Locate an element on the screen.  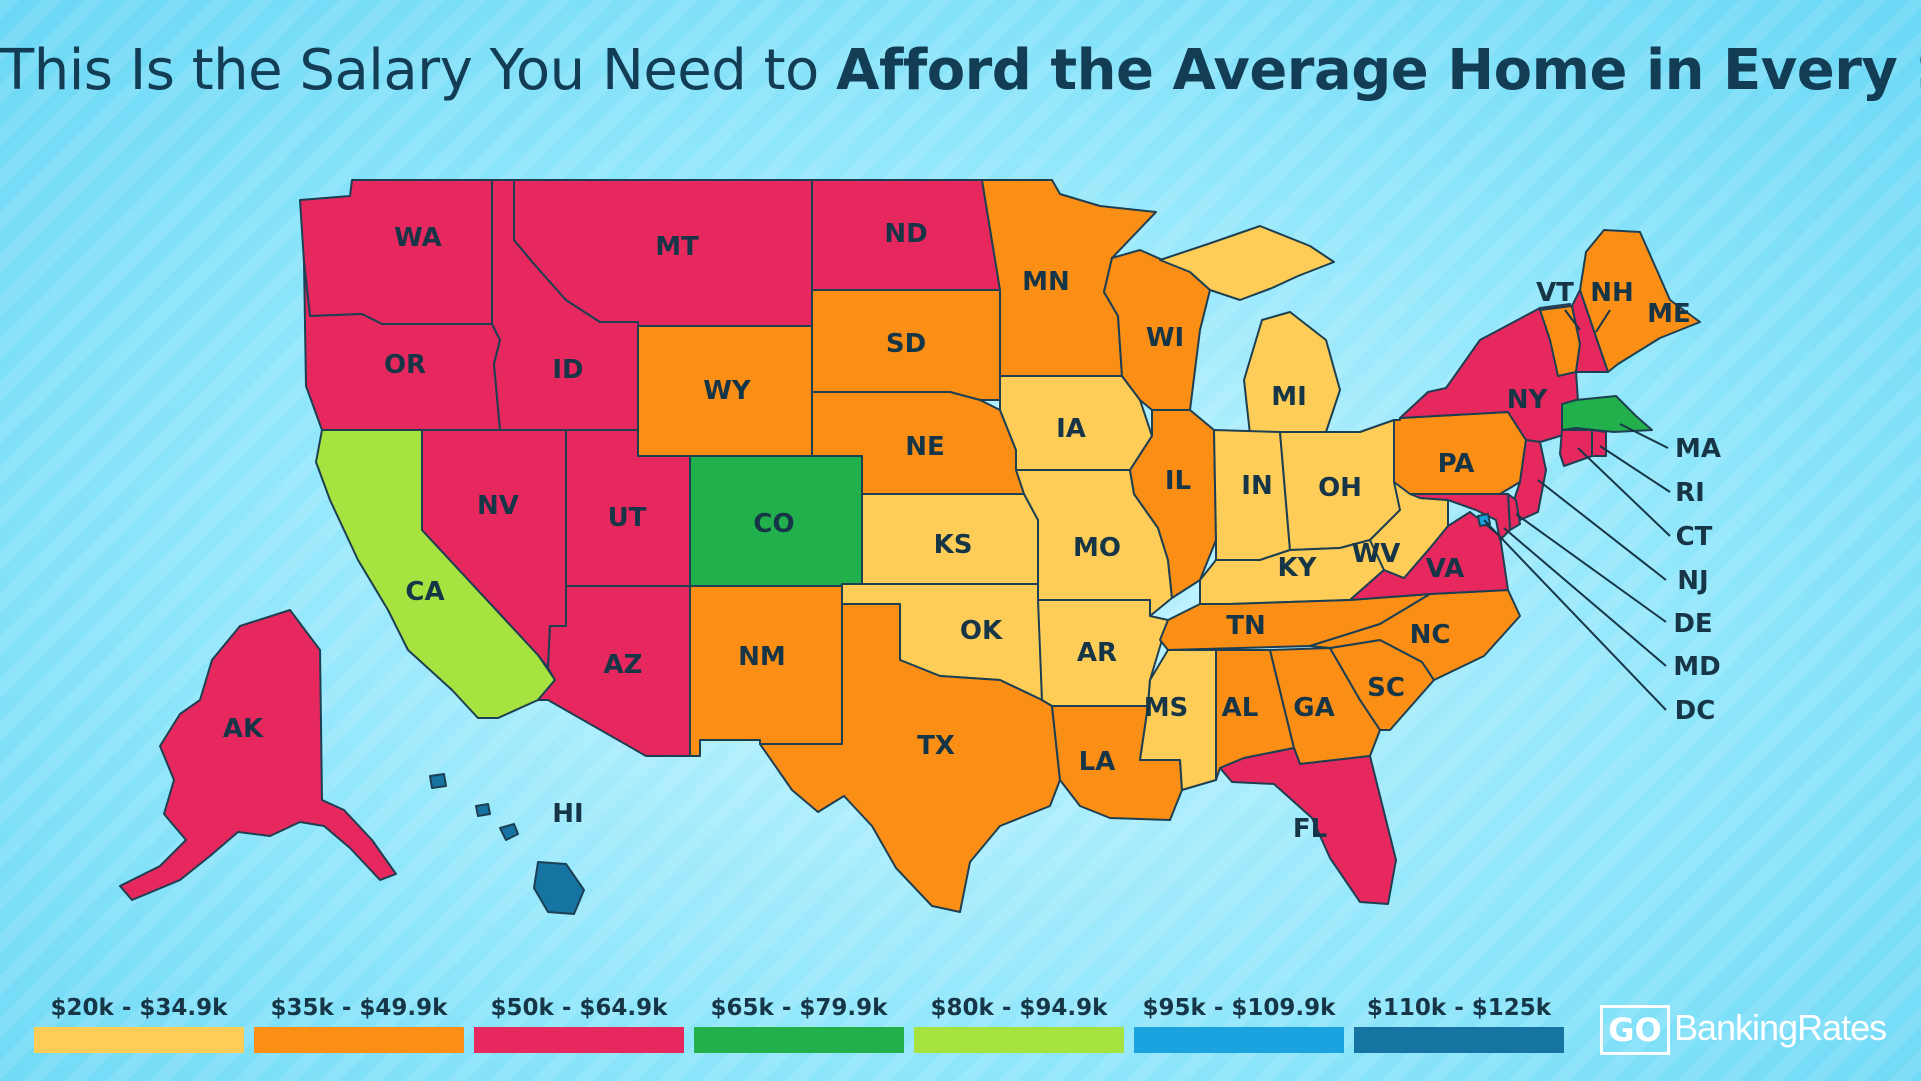
label-ca: CA is located at coordinates (424, 592).